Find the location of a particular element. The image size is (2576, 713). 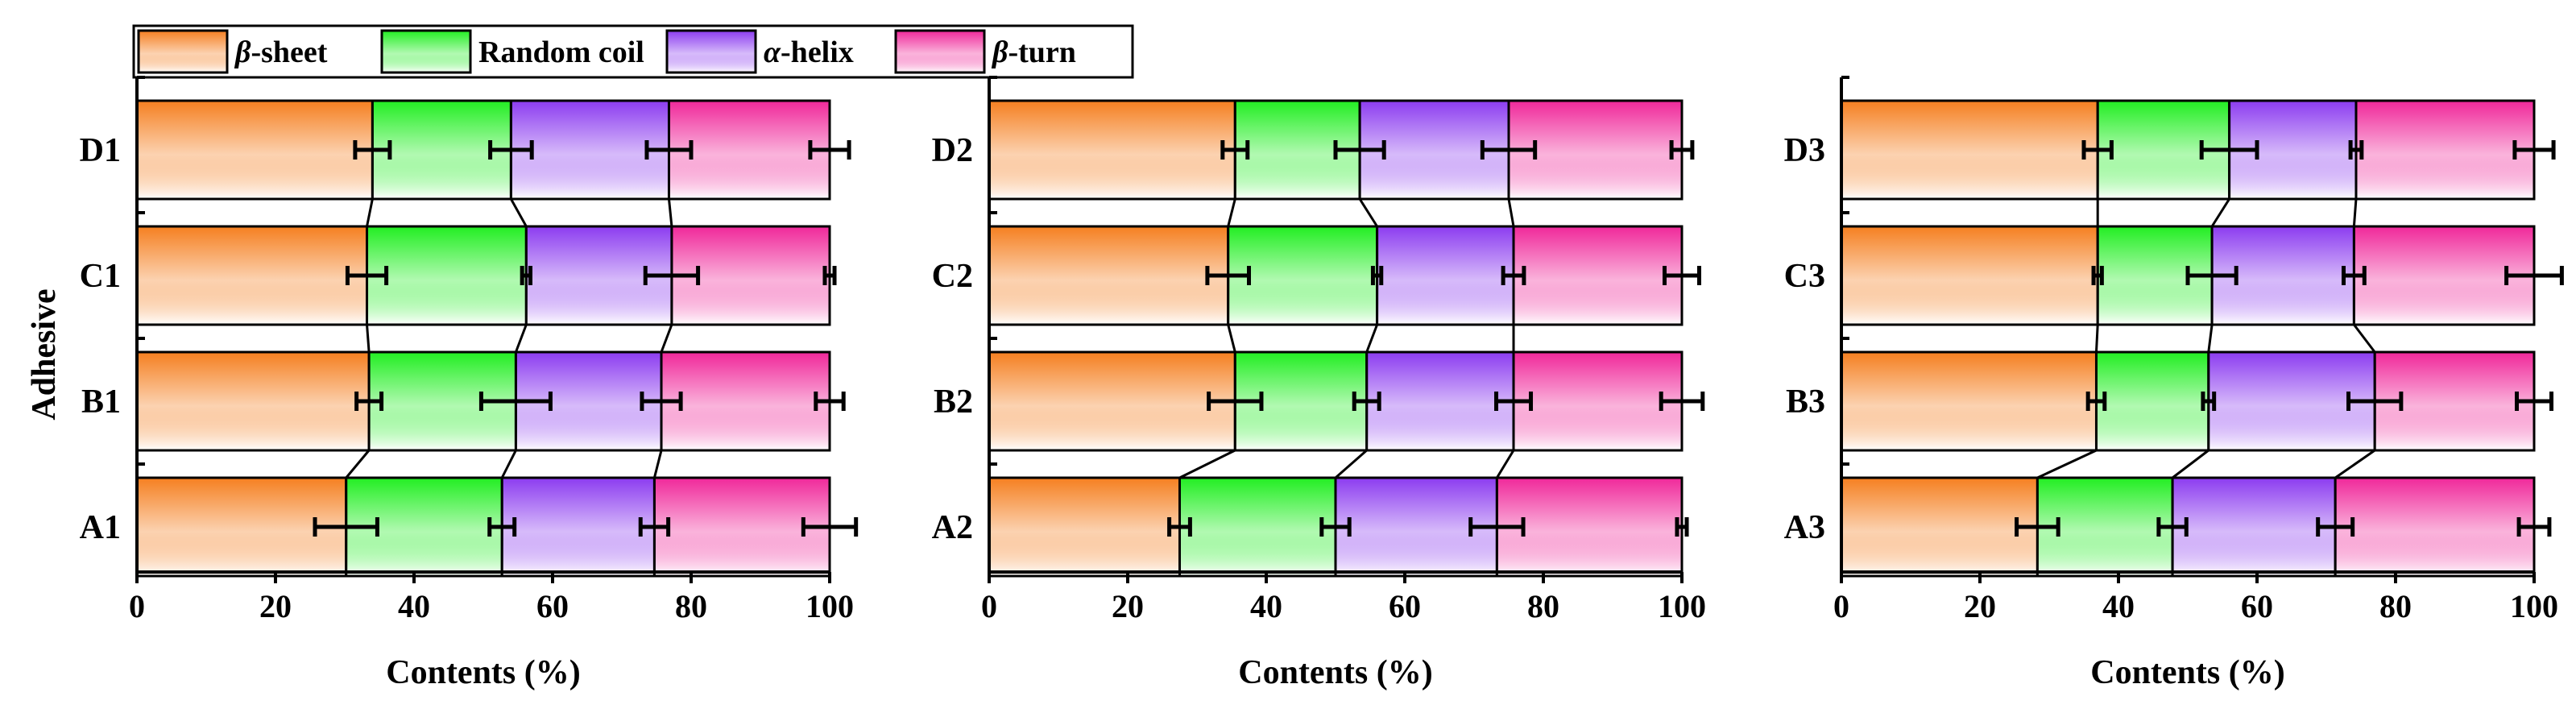

bar-d2-beta-turn is located at coordinates (1595, 150).